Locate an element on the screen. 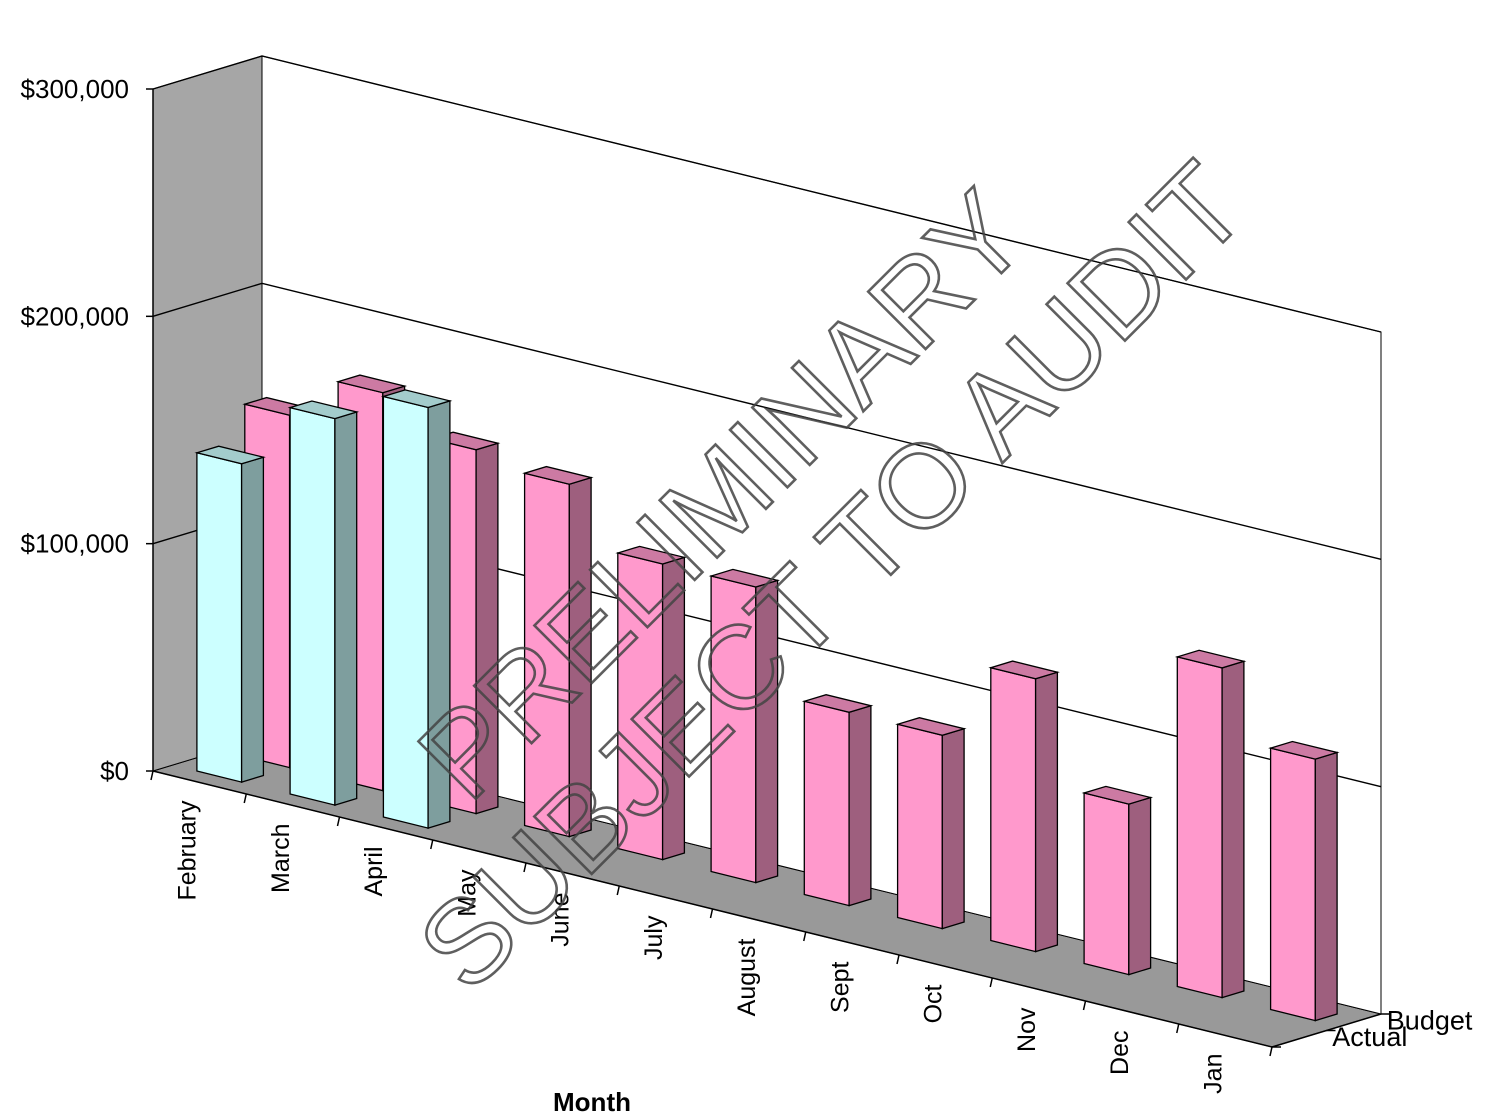 The width and height of the screenshot is (1499, 1120). bar-budget-sept is located at coordinates (931, 823).